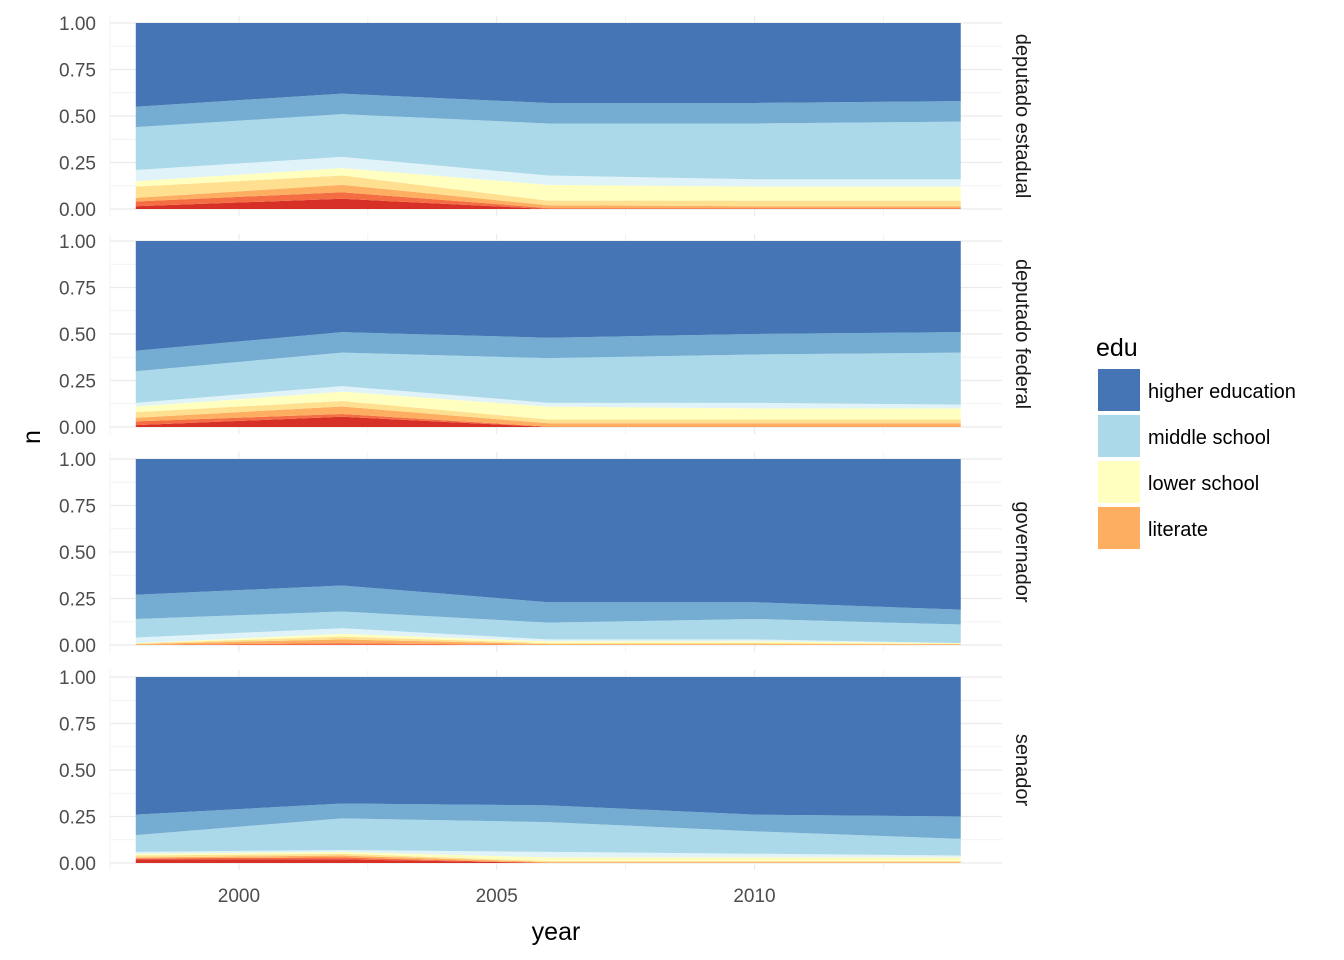  Describe the element at coordinates (1022, 552) in the screenshot. I see `facet-strip-label: governador` at that location.